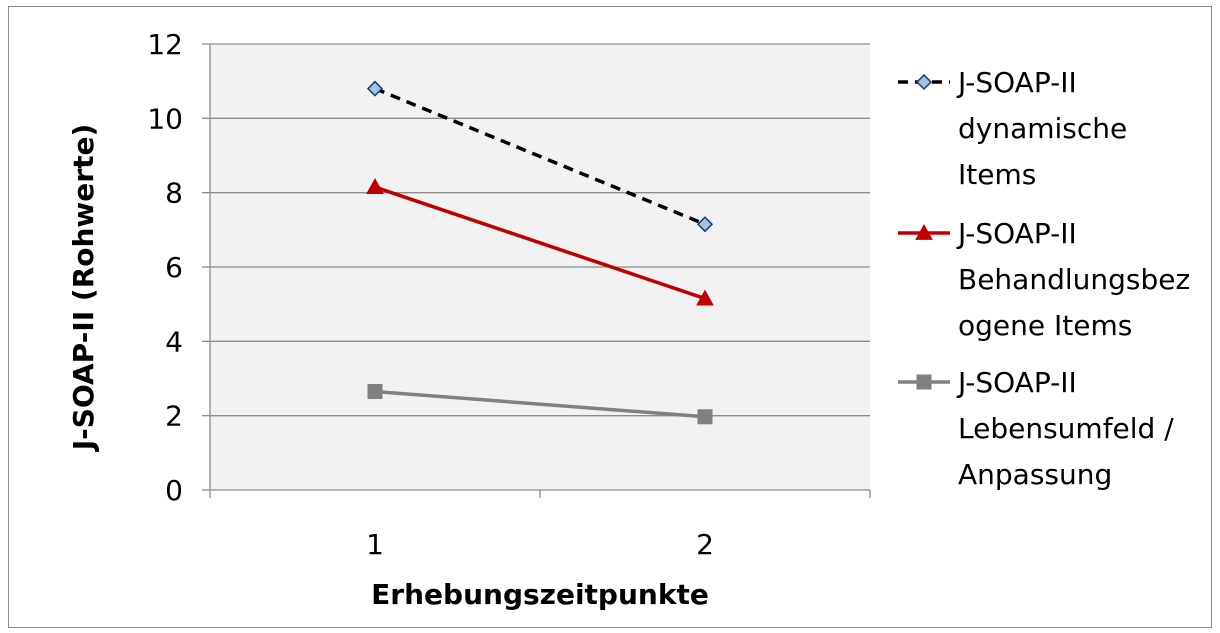  What do you see at coordinates (174, 490) in the screenshot?
I see `y-tick-label: 0` at bounding box center [174, 490].